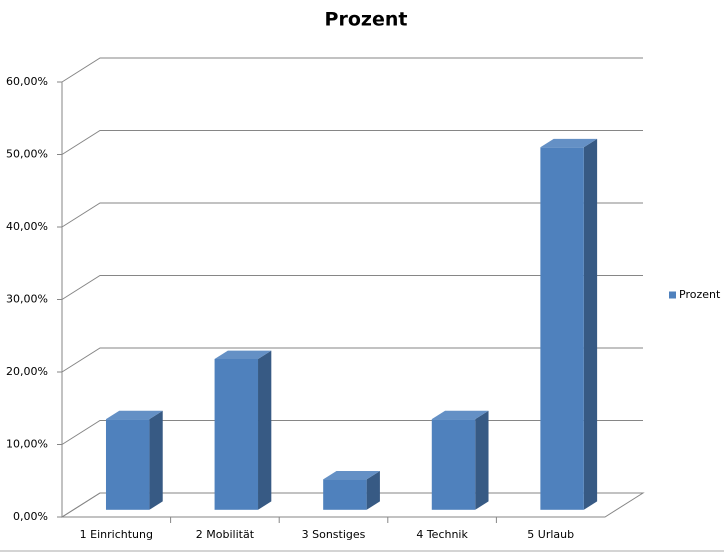  Describe the element at coordinates (27, 81) in the screenshot. I see `y-tick-label: 60,00%` at that location.